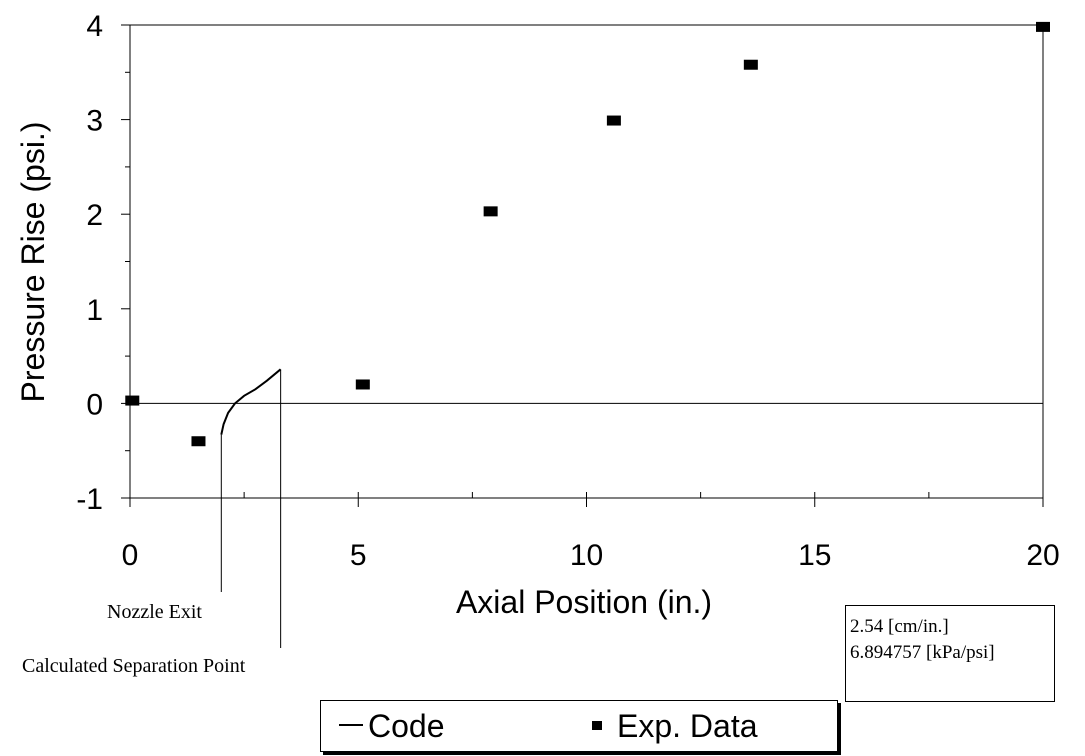  What do you see at coordinates (152, 523) in the screenshot?
I see `annotation-layer: Nozzle Exit Calculated Separation Point` at bounding box center [152, 523].